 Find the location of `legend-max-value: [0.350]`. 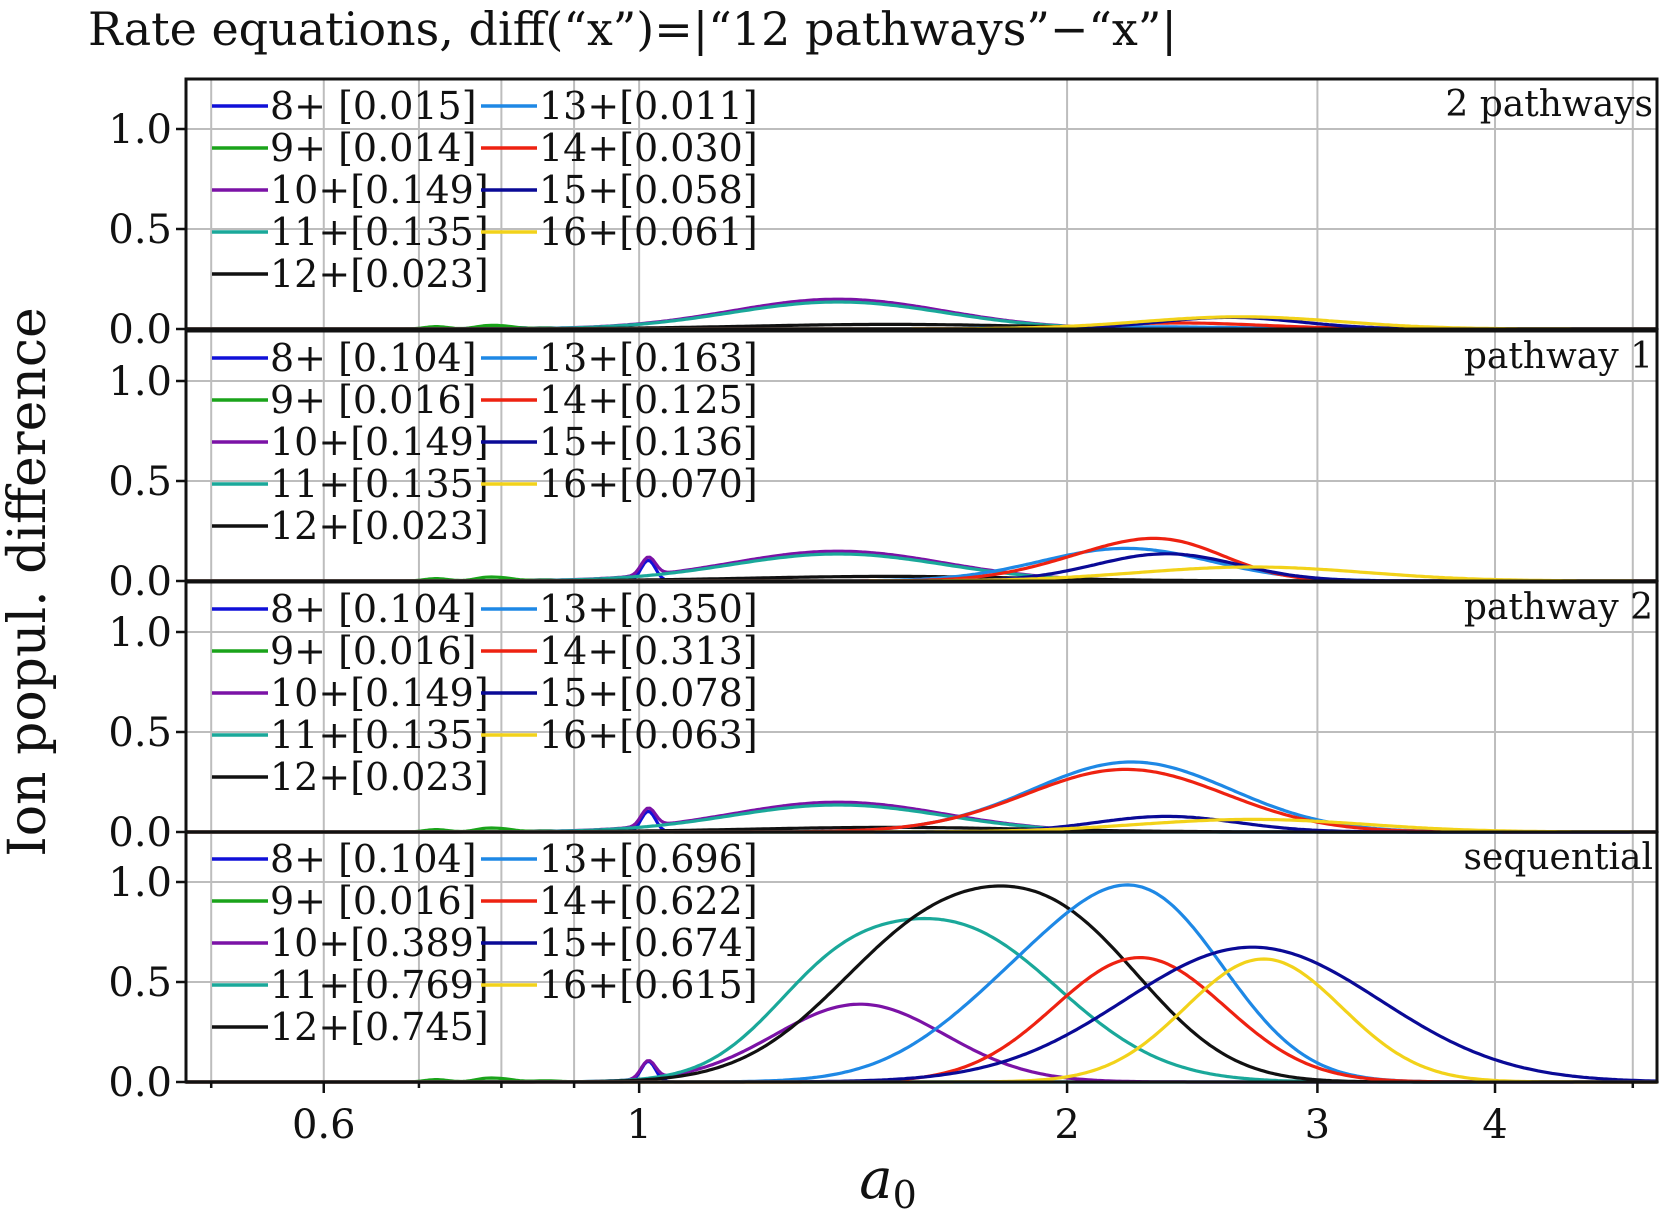

legend-max-value: [0.350] is located at coordinates (688, 609).